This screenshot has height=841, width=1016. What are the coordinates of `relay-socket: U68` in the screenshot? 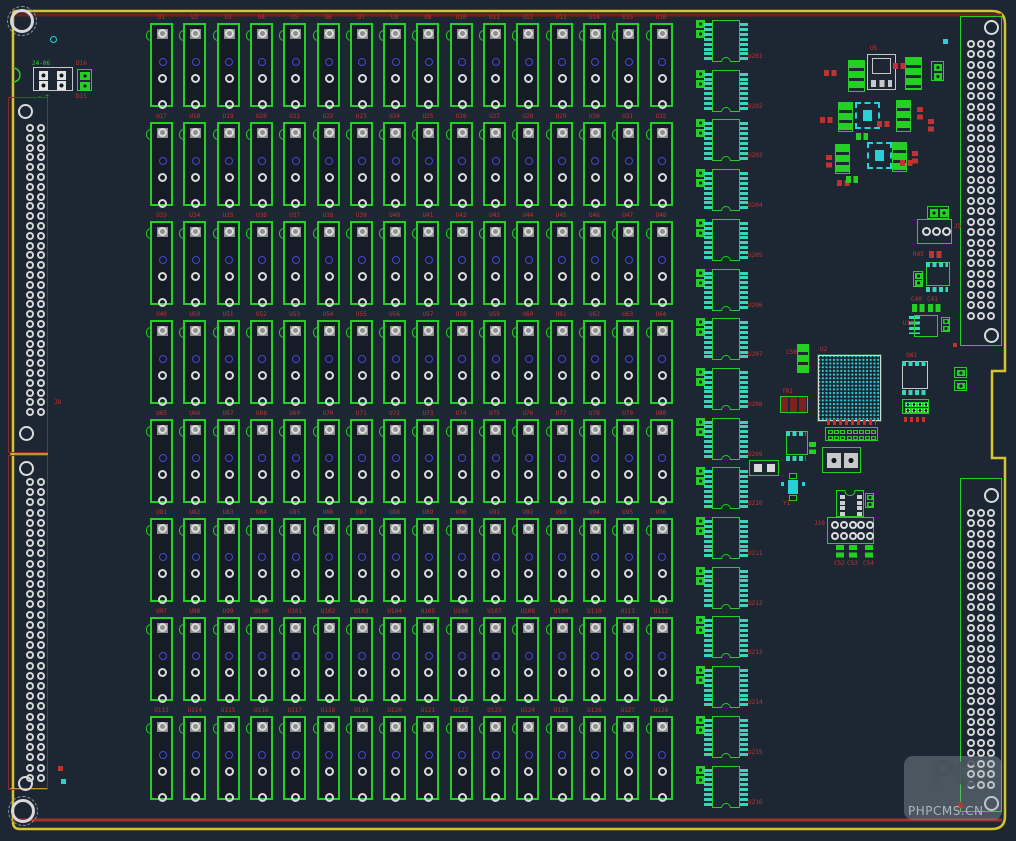 It's located at (259, 458).